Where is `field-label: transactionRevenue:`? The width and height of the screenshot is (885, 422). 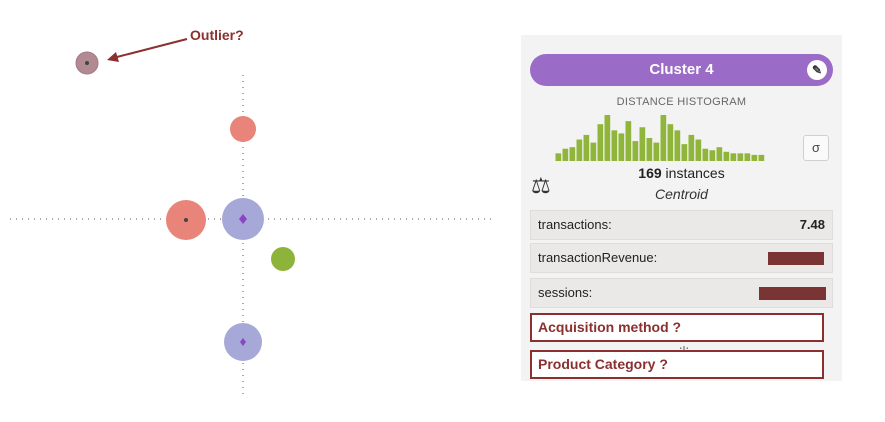
field-label: transactionRevenue: is located at coordinates (598, 257).